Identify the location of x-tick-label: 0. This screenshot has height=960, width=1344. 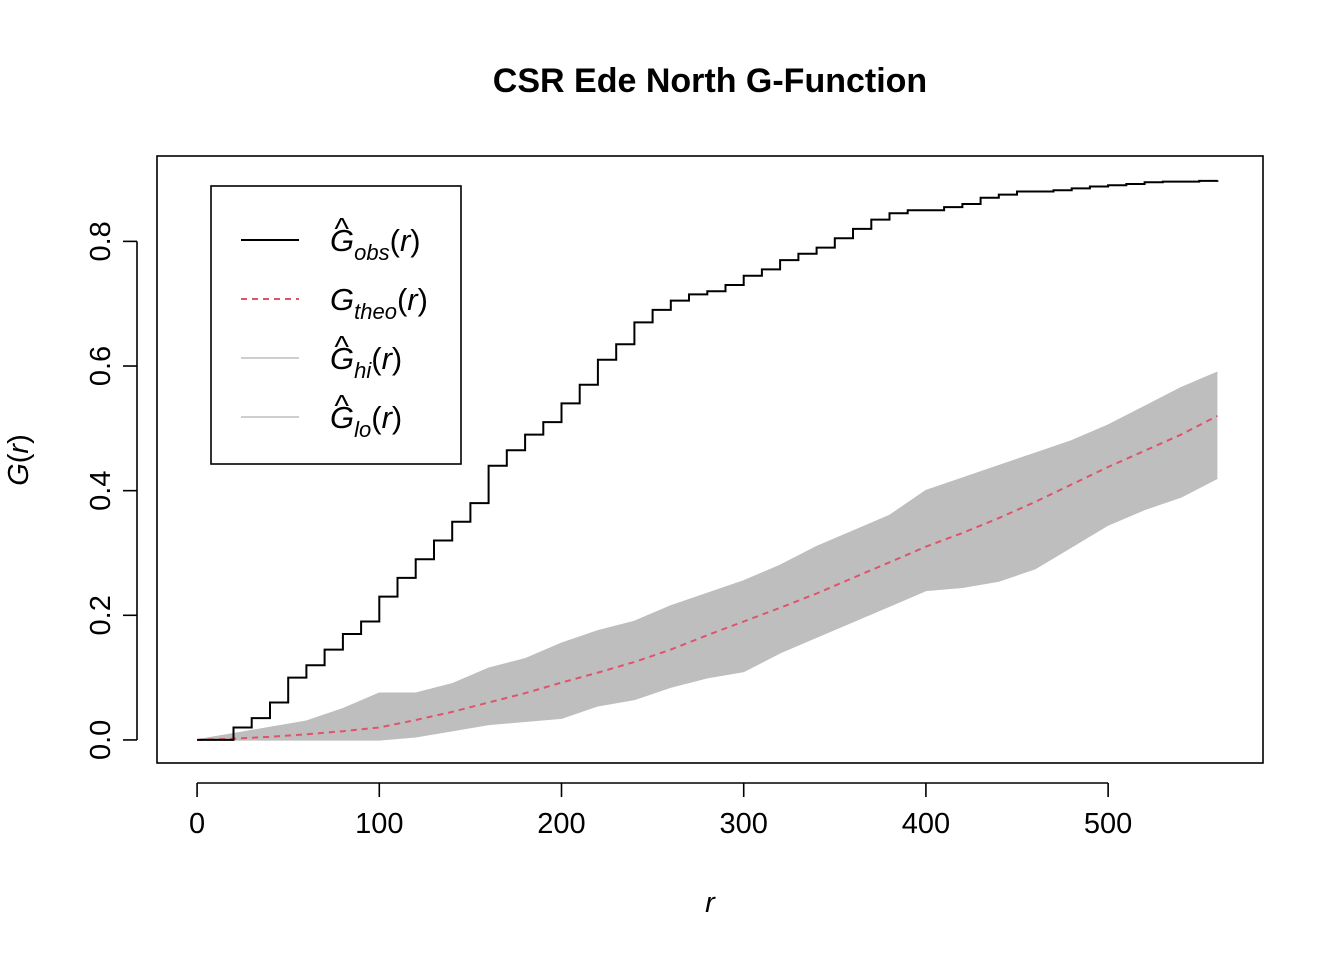
(197, 824).